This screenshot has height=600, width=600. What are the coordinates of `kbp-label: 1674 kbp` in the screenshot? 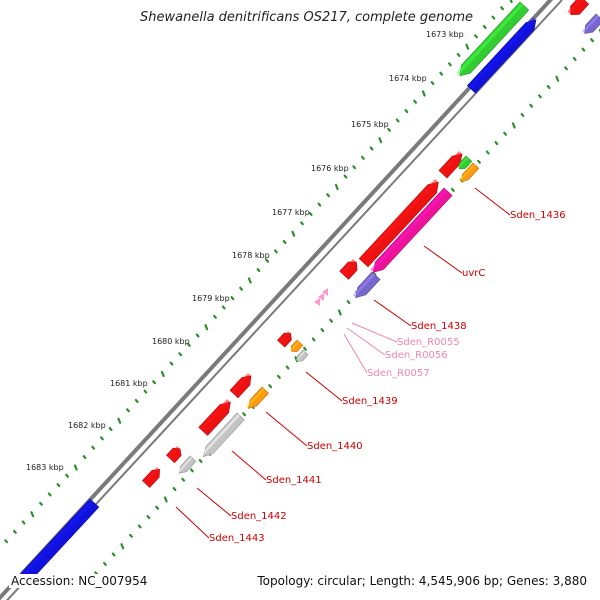 It's located at (408, 78).